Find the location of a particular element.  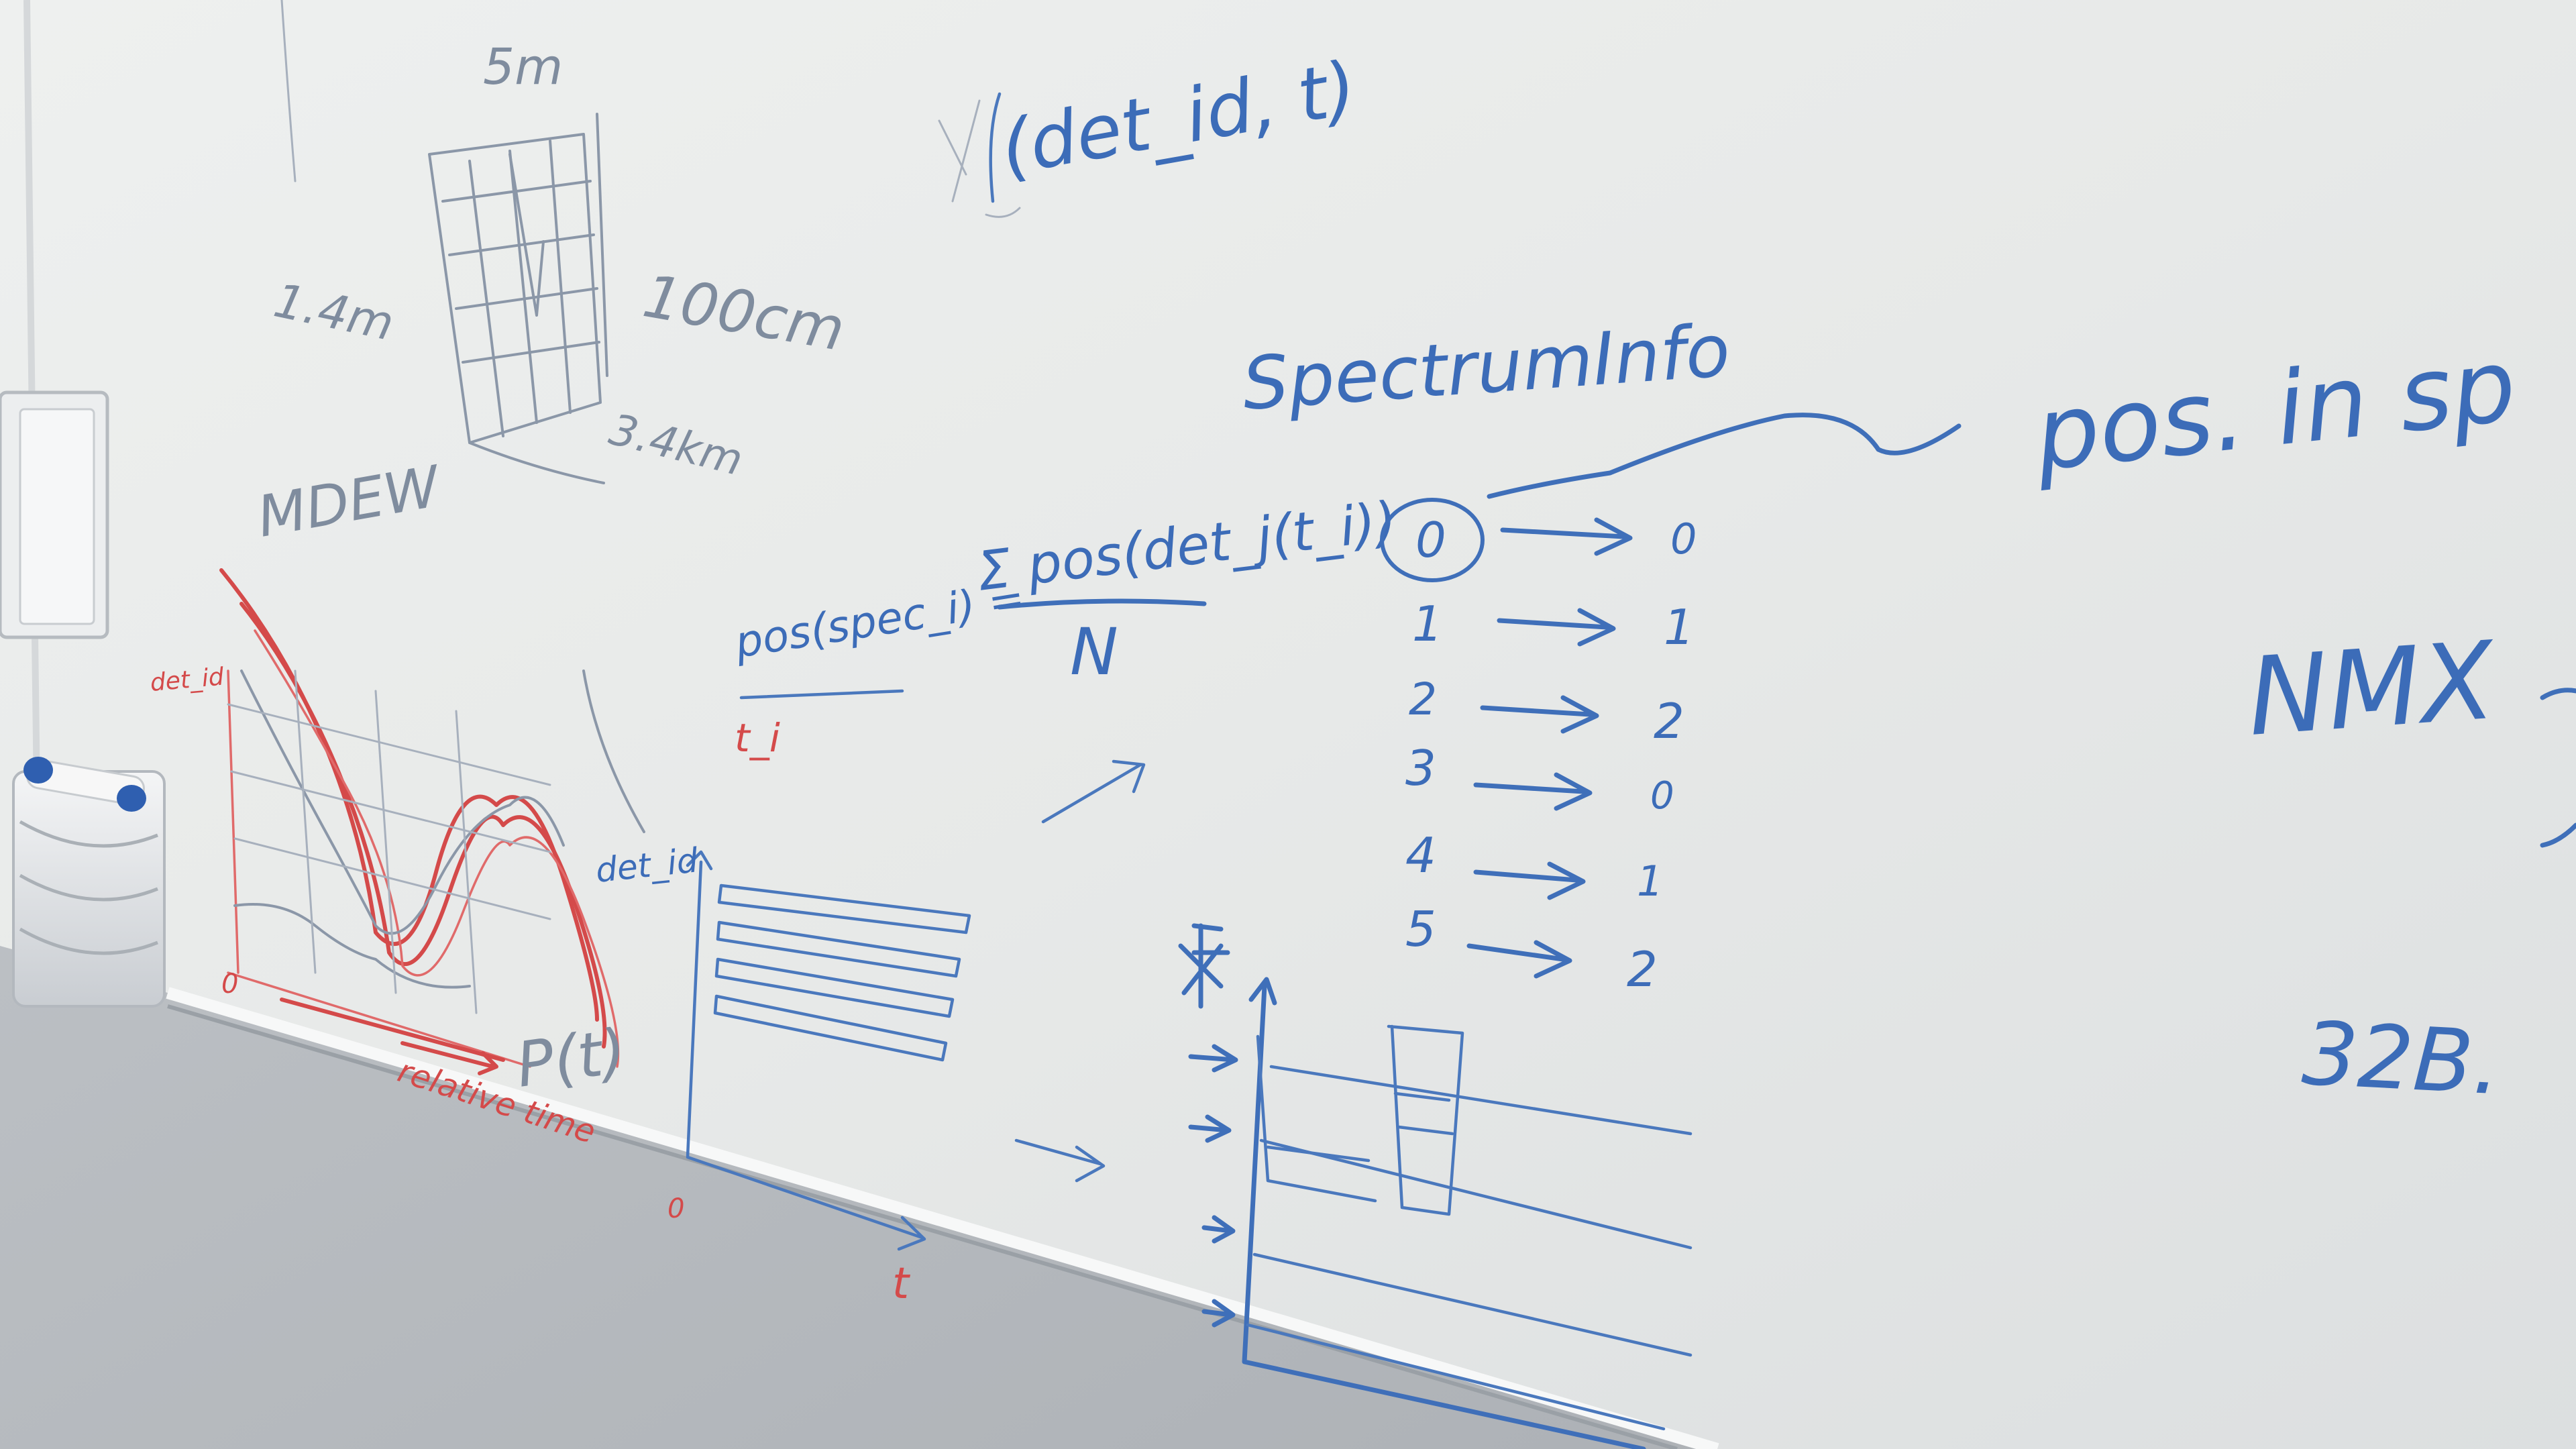

erased-x-mark is located at coordinates (959, 151).